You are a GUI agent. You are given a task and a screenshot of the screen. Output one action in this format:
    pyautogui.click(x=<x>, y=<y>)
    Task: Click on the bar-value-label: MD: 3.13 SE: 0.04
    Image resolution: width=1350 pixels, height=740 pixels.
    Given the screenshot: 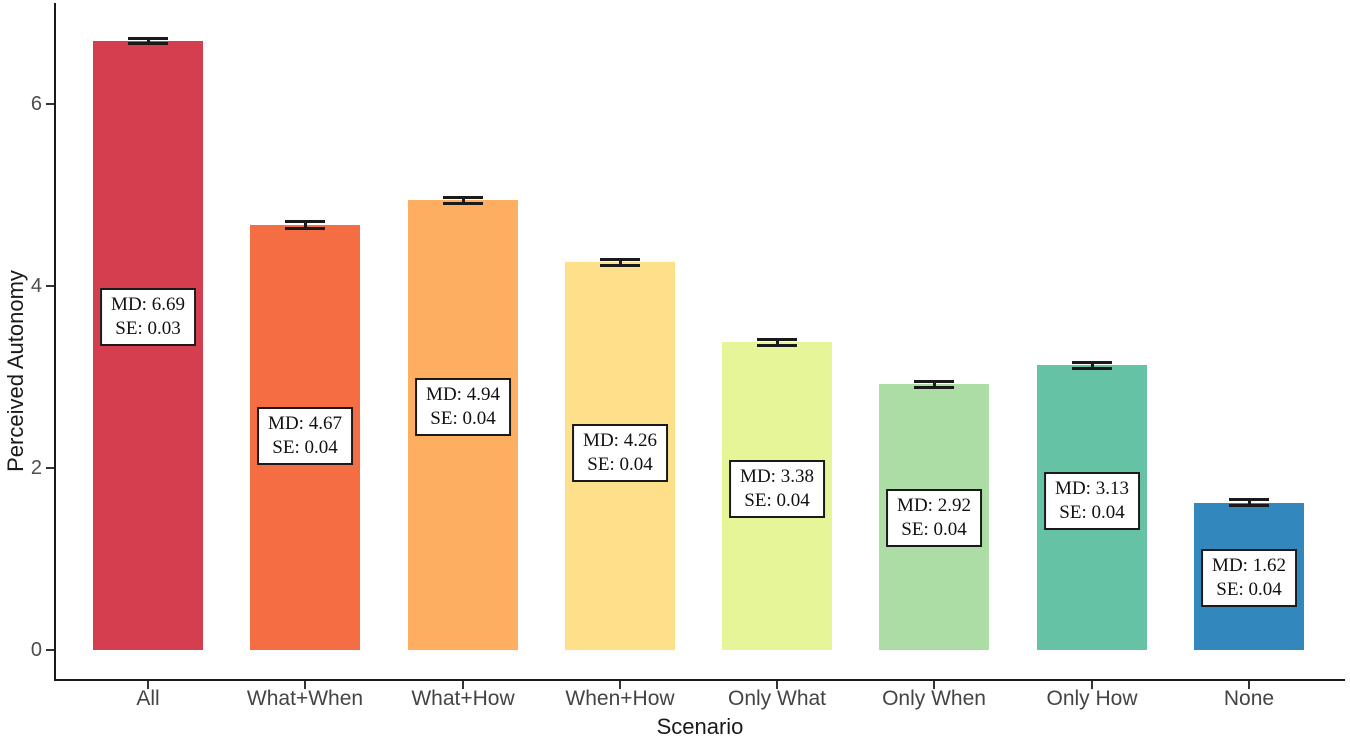 What is the action you would take?
    pyautogui.click(x=1092, y=500)
    